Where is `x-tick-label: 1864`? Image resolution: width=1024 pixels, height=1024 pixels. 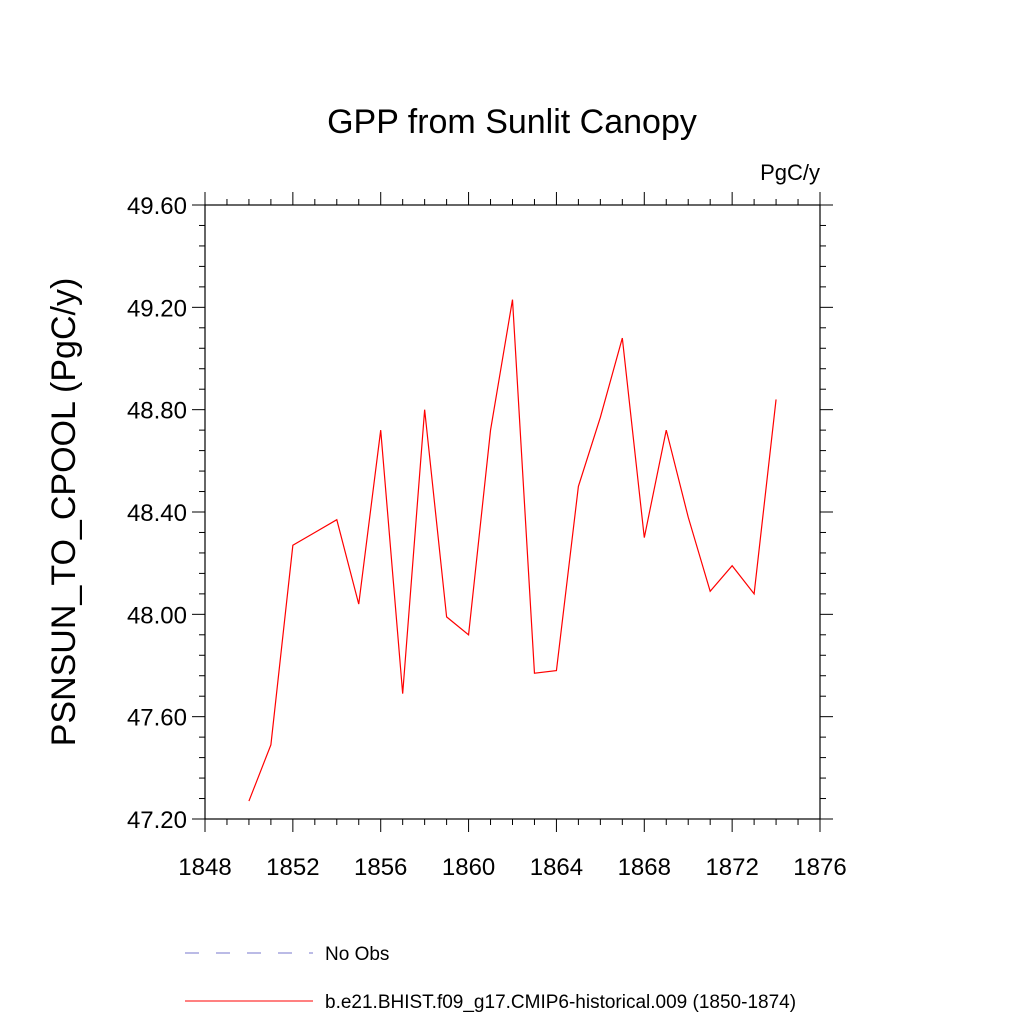
x-tick-label: 1864 is located at coordinates (556, 867).